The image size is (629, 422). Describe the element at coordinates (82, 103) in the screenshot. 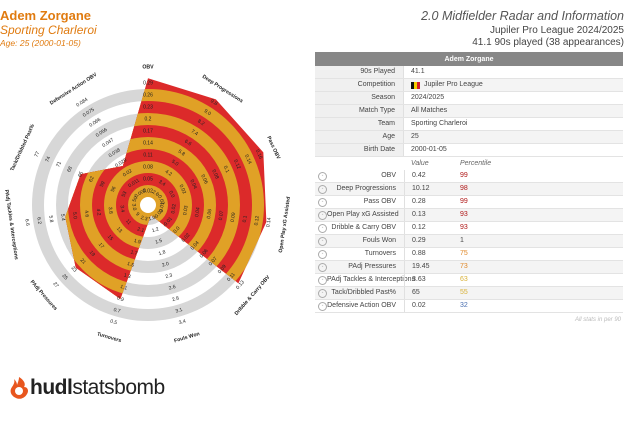

I see `radar-tick-label: 0.084` at that location.